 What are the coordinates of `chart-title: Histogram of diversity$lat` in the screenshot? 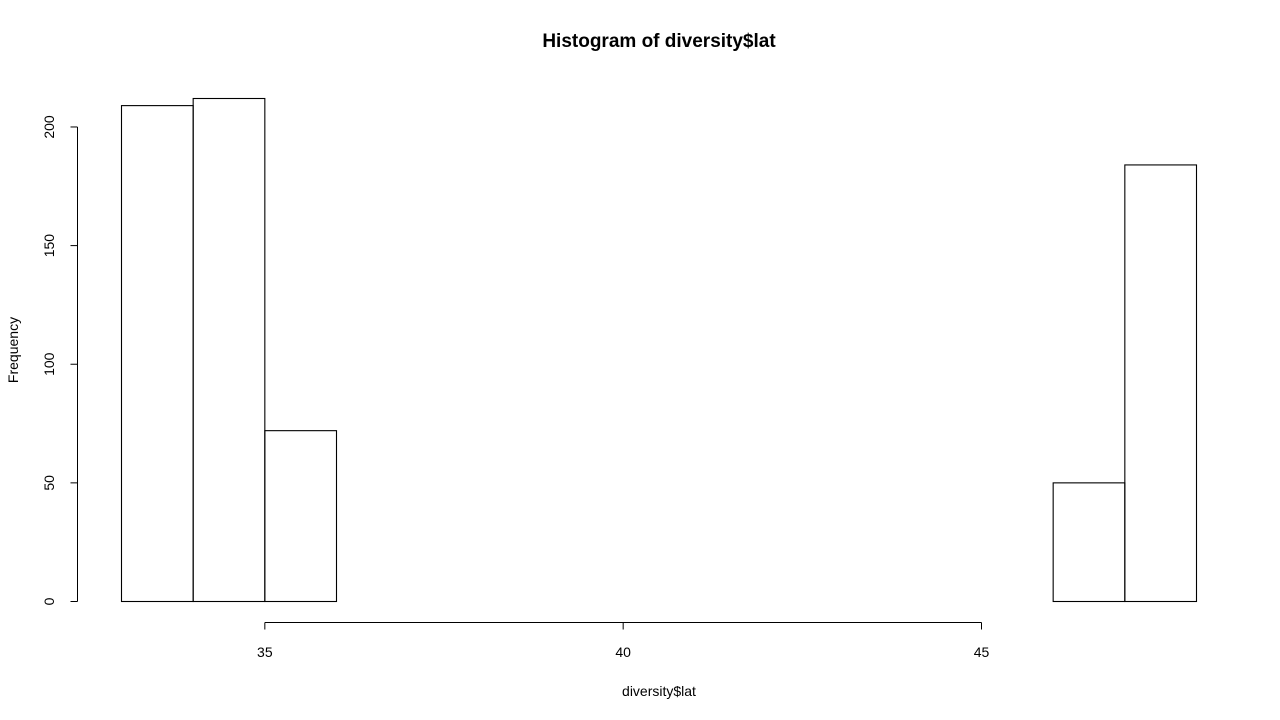 It's located at (659, 41).